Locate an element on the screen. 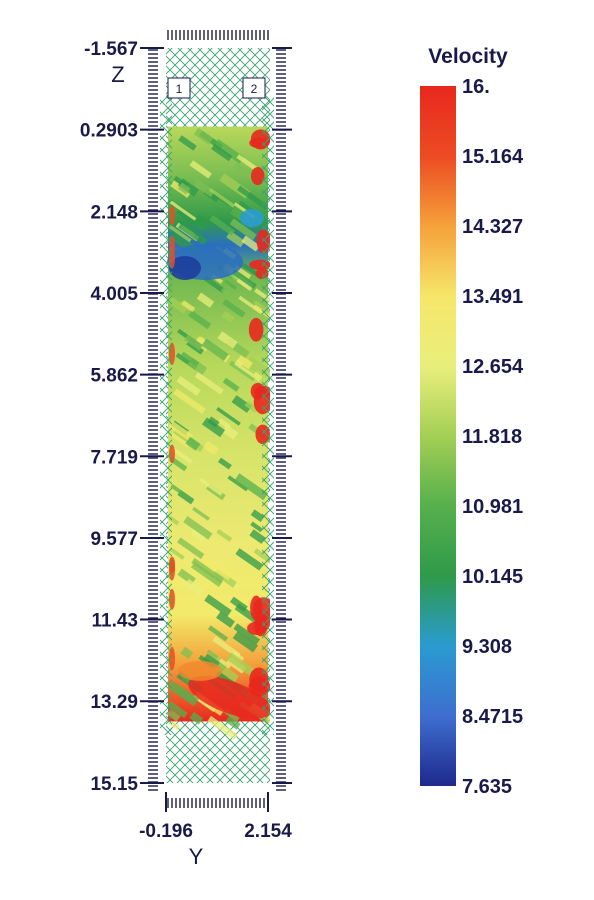  z-tick-label: 13.29 is located at coordinates (114, 702).